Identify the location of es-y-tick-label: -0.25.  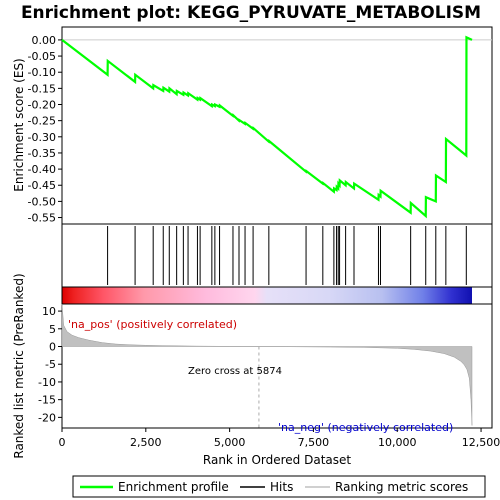
(42, 121).